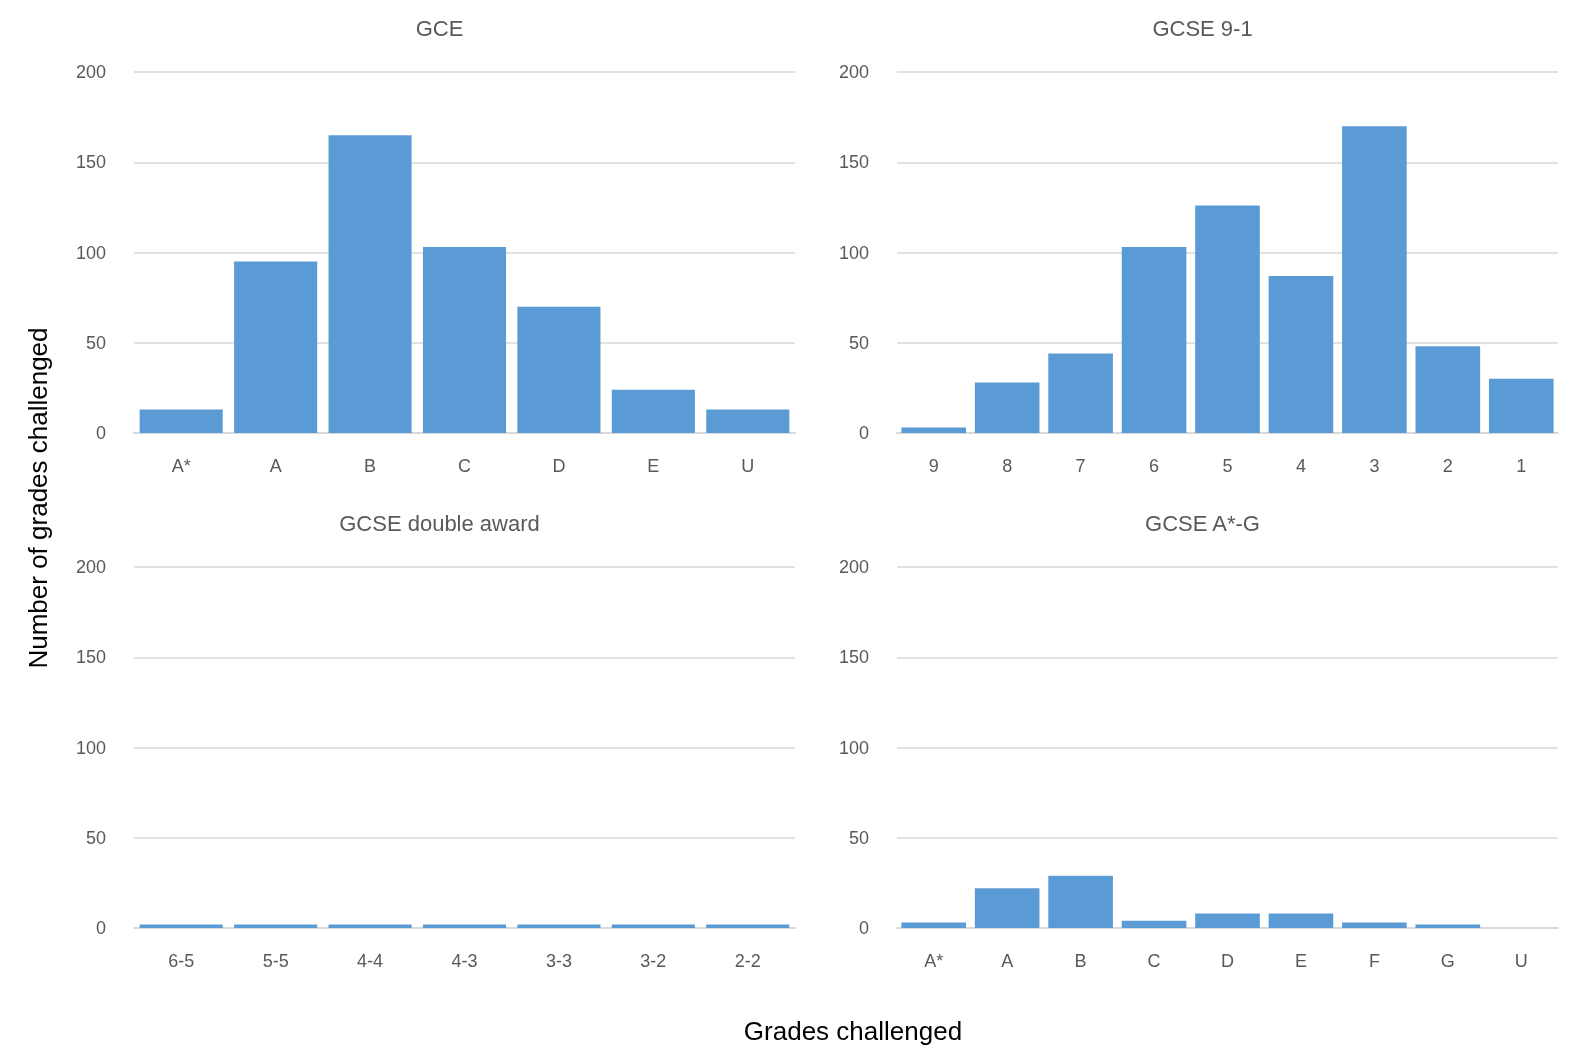  Describe the element at coordinates (1374, 466) in the screenshot. I see `x-tick-label: 3` at that location.